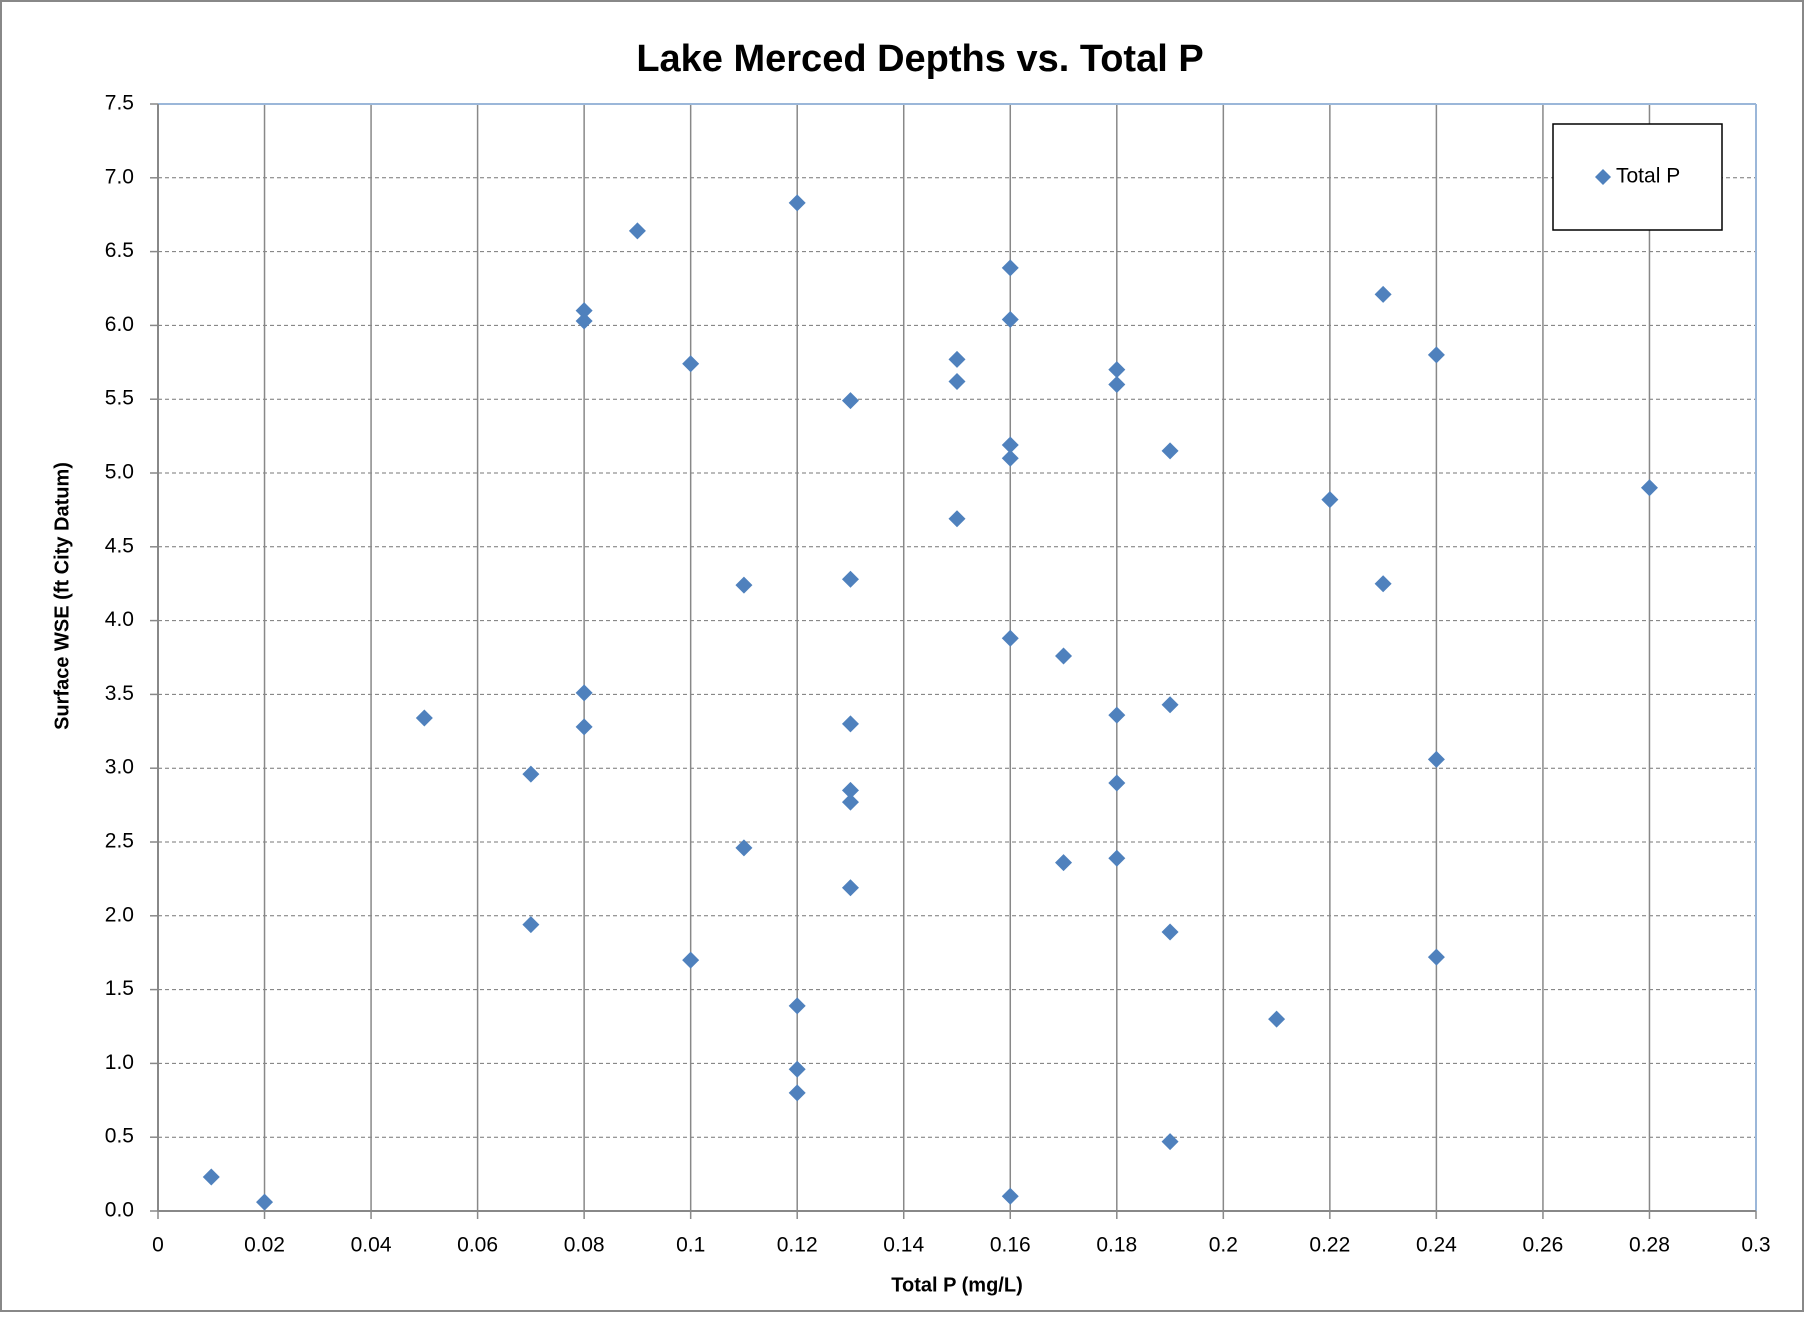 The width and height of the screenshot is (1814, 1325). What do you see at coordinates (1648, 176) in the screenshot?
I see `legend-label: Total P` at bounding box center [1648, 176].